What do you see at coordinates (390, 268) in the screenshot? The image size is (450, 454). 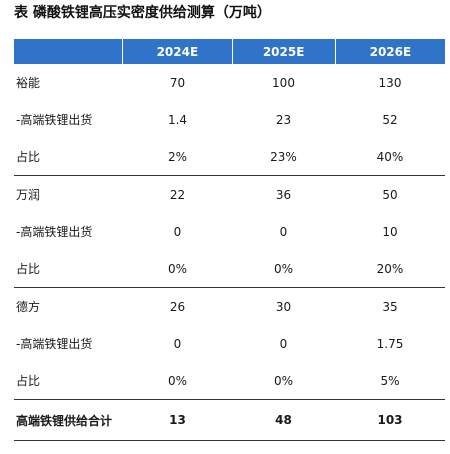 I see `cell-2026e: 20%` at bounding box center [390, 268].